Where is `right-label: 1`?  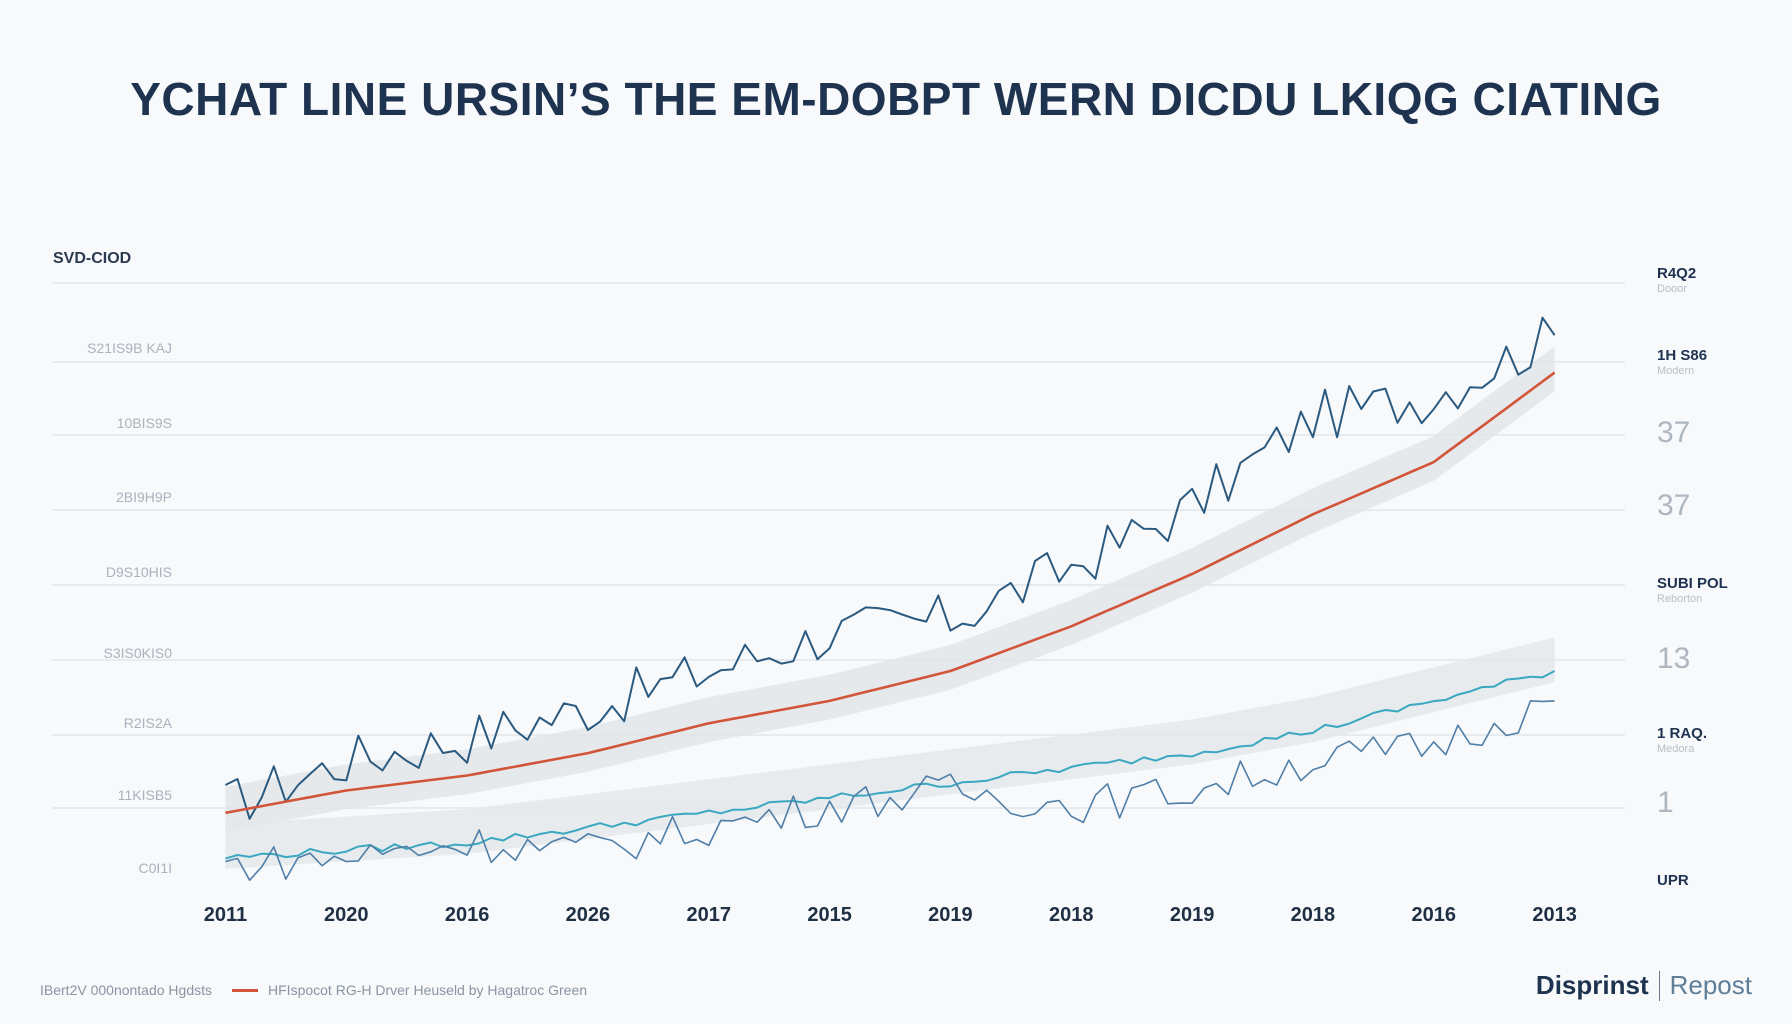
right-label: 1 is located at coordinates (1665, 802).